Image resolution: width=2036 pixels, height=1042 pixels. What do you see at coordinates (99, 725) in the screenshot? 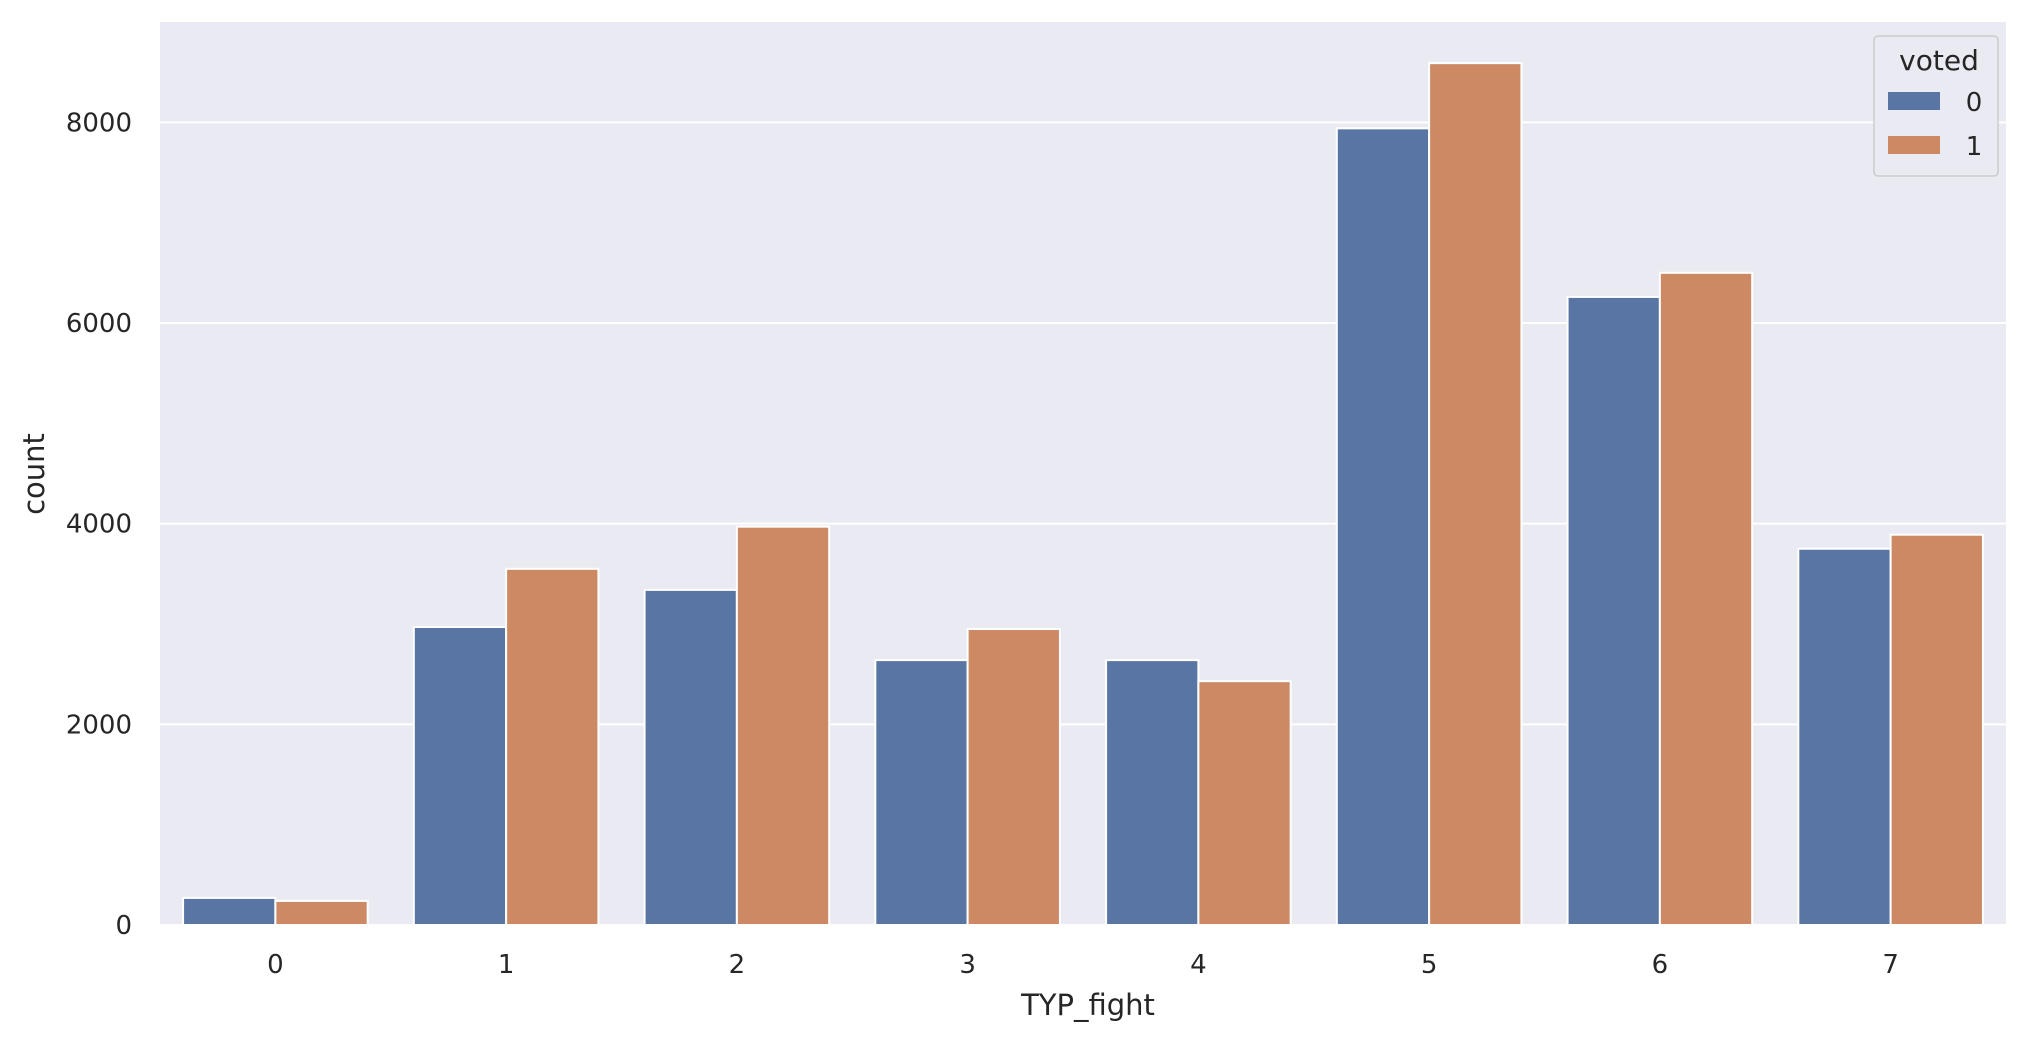
I see `y-tick-label-1: 2000` at bounding box center [99, 725].